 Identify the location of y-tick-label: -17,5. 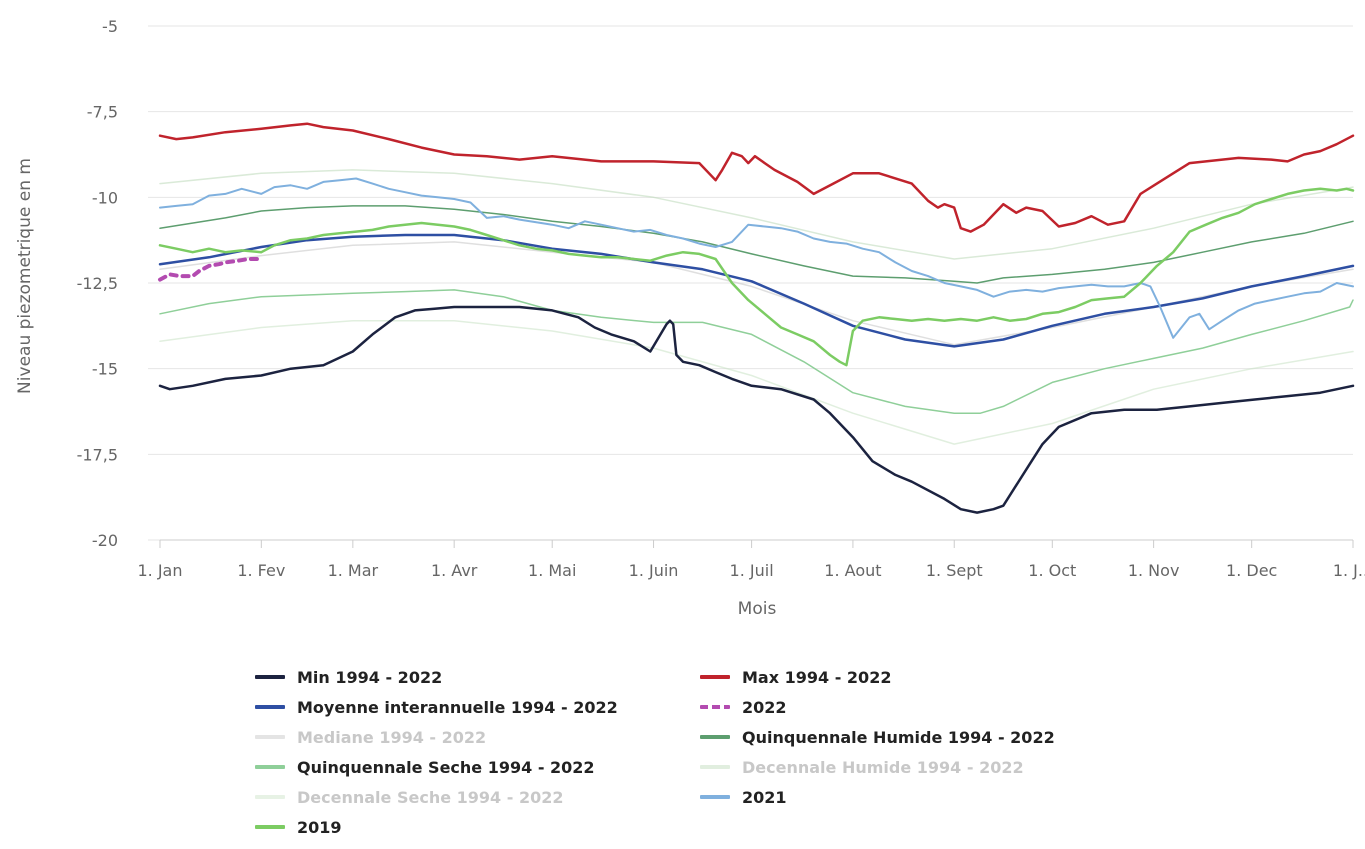
(97, 454).